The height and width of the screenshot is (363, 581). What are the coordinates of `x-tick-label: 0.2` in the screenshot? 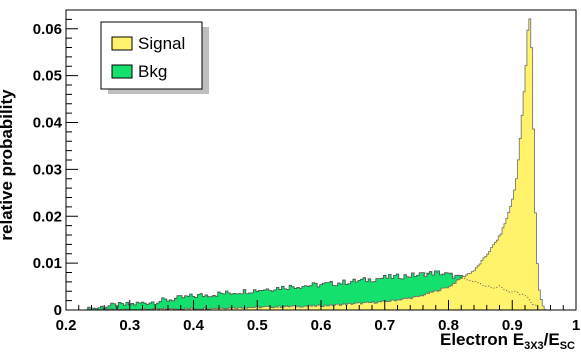 It's located at (66, 325).